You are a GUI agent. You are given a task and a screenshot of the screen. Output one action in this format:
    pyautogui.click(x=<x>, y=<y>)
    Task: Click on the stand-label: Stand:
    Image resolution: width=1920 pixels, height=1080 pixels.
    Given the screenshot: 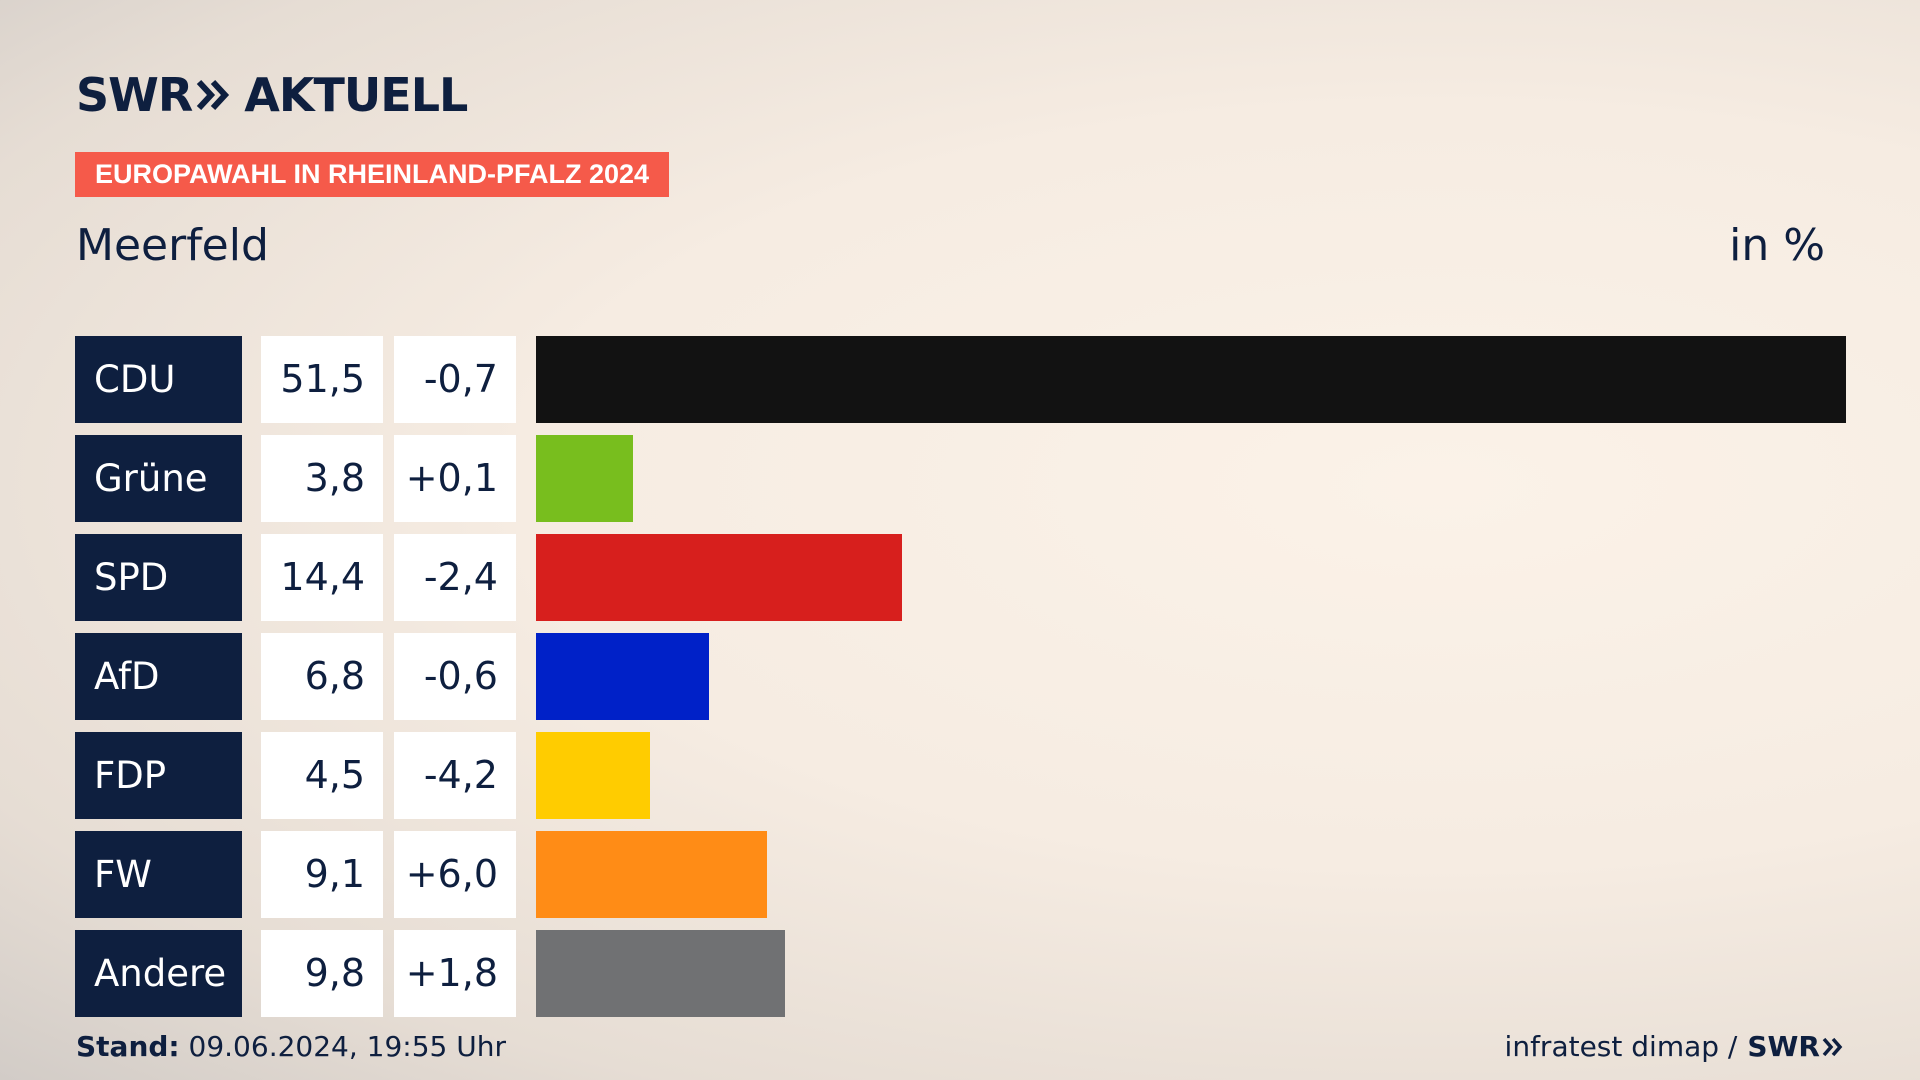 What is the action you would take?
    pyautogui.click(x=128, y=1046)
    